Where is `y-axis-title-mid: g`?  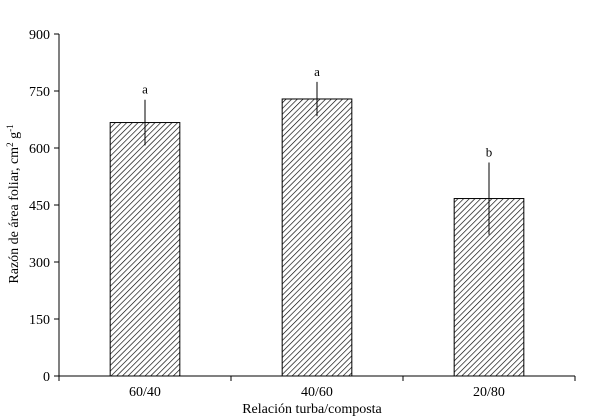 y-axis-title-mid: g is located at coordinates (14, 137).